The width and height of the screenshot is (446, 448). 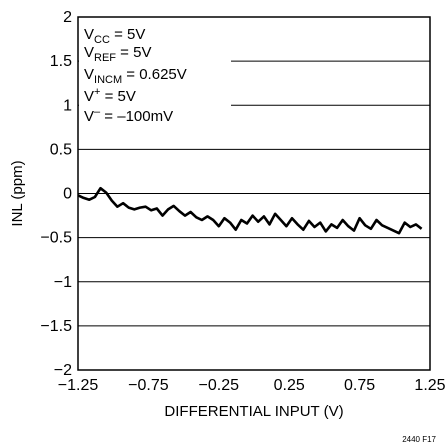 I want to click on annotation-line: V+ = 5V, so click(x=110, y=95).